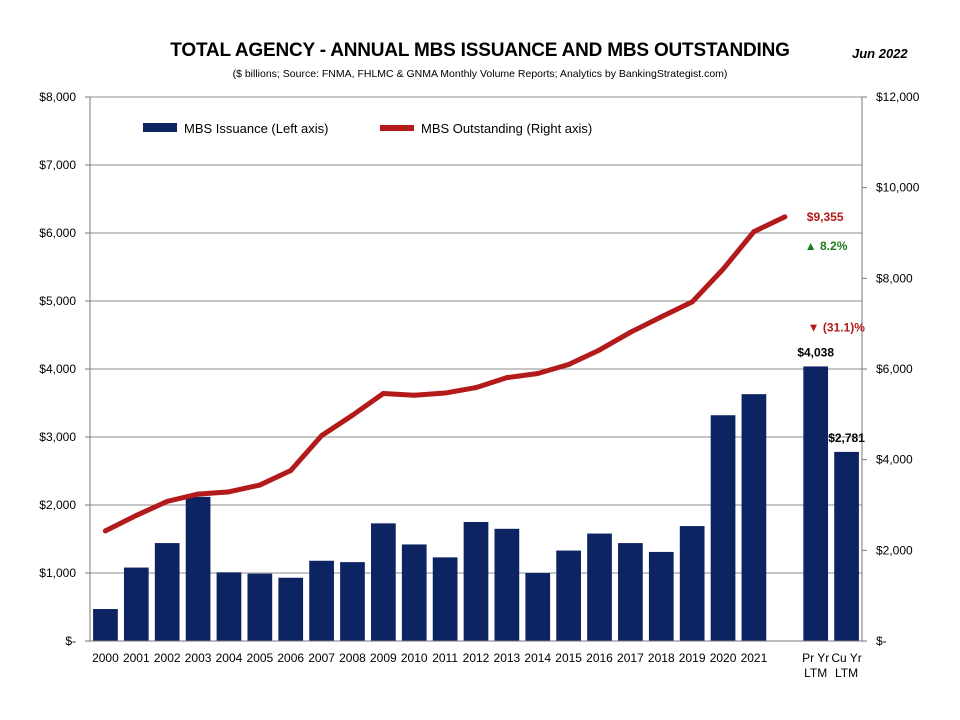 The image size is (960, 720). What do you see at coordinates (321, 658) in the screenshot?
I see `x-tick-label: 2007` at bounding box center [321, 658].